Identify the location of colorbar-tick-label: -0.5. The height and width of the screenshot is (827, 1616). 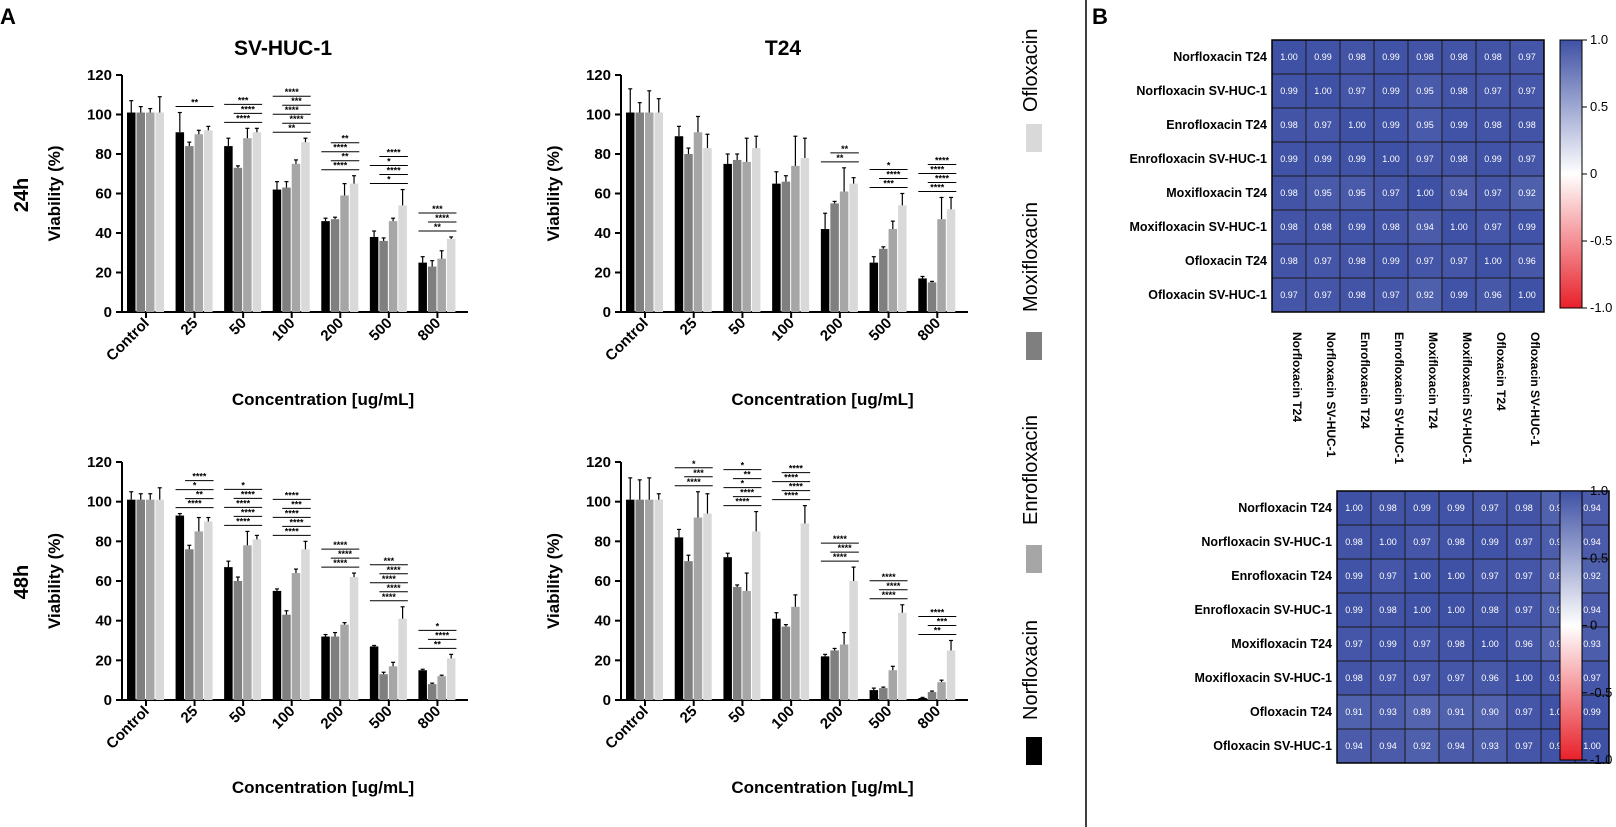
(1601, 692).